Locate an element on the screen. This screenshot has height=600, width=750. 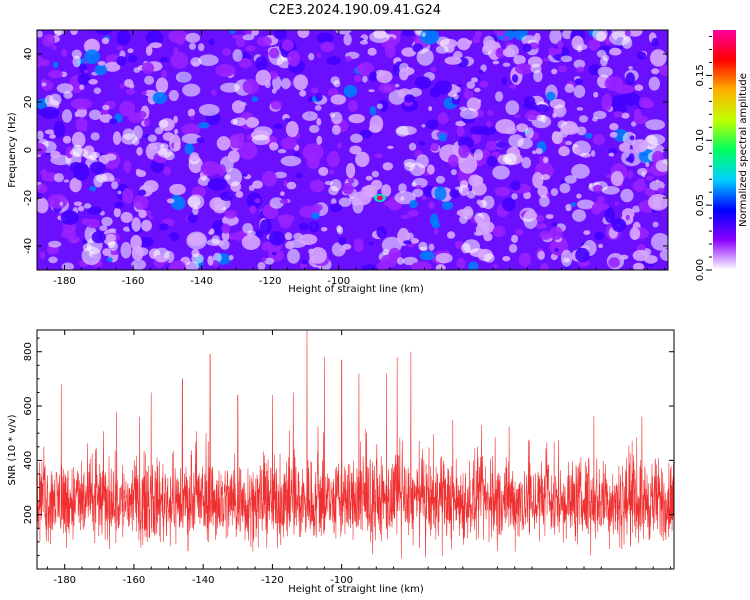
heatmap-y-label: Frequency (Hz) is located at coordinates (12, 150).